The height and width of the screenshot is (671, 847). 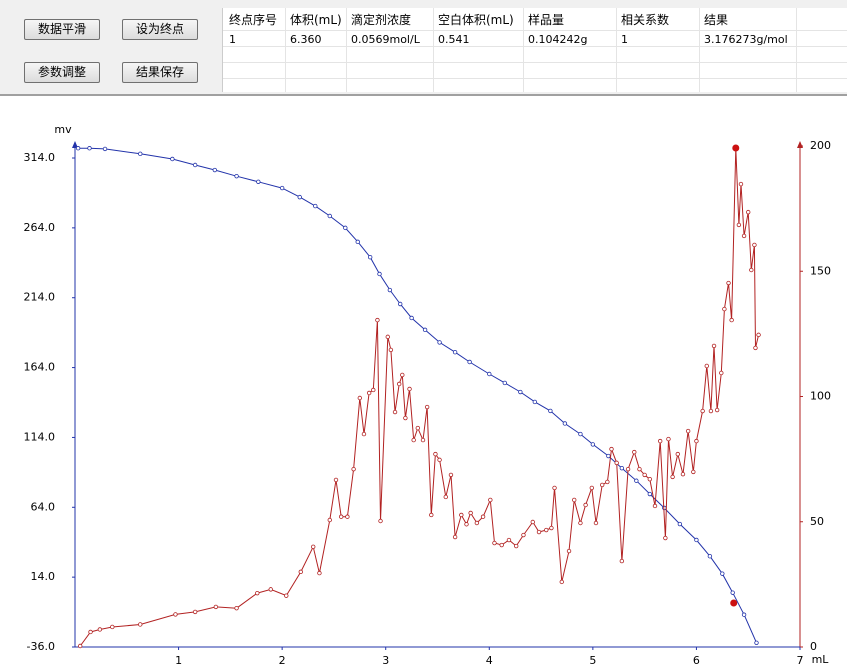 What do you see at coordinates (696, 660) in the screenshot?
I see `x-tick-label: 6` at bounding box center [696, 660].